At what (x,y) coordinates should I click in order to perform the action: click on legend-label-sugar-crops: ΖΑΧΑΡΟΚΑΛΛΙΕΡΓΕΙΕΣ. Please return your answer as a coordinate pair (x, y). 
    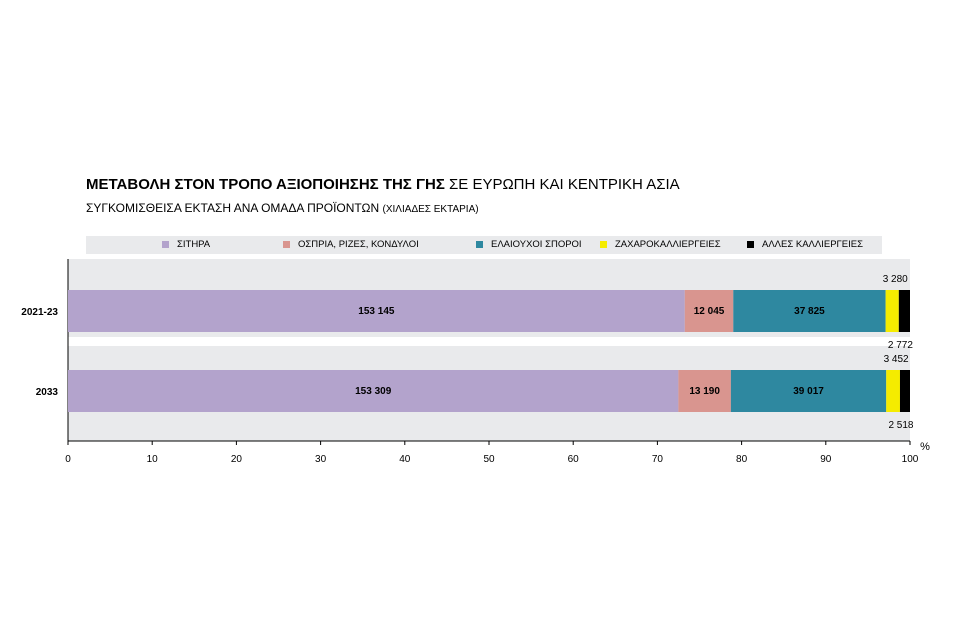
    Looking at the image, I should click on (668, 244).